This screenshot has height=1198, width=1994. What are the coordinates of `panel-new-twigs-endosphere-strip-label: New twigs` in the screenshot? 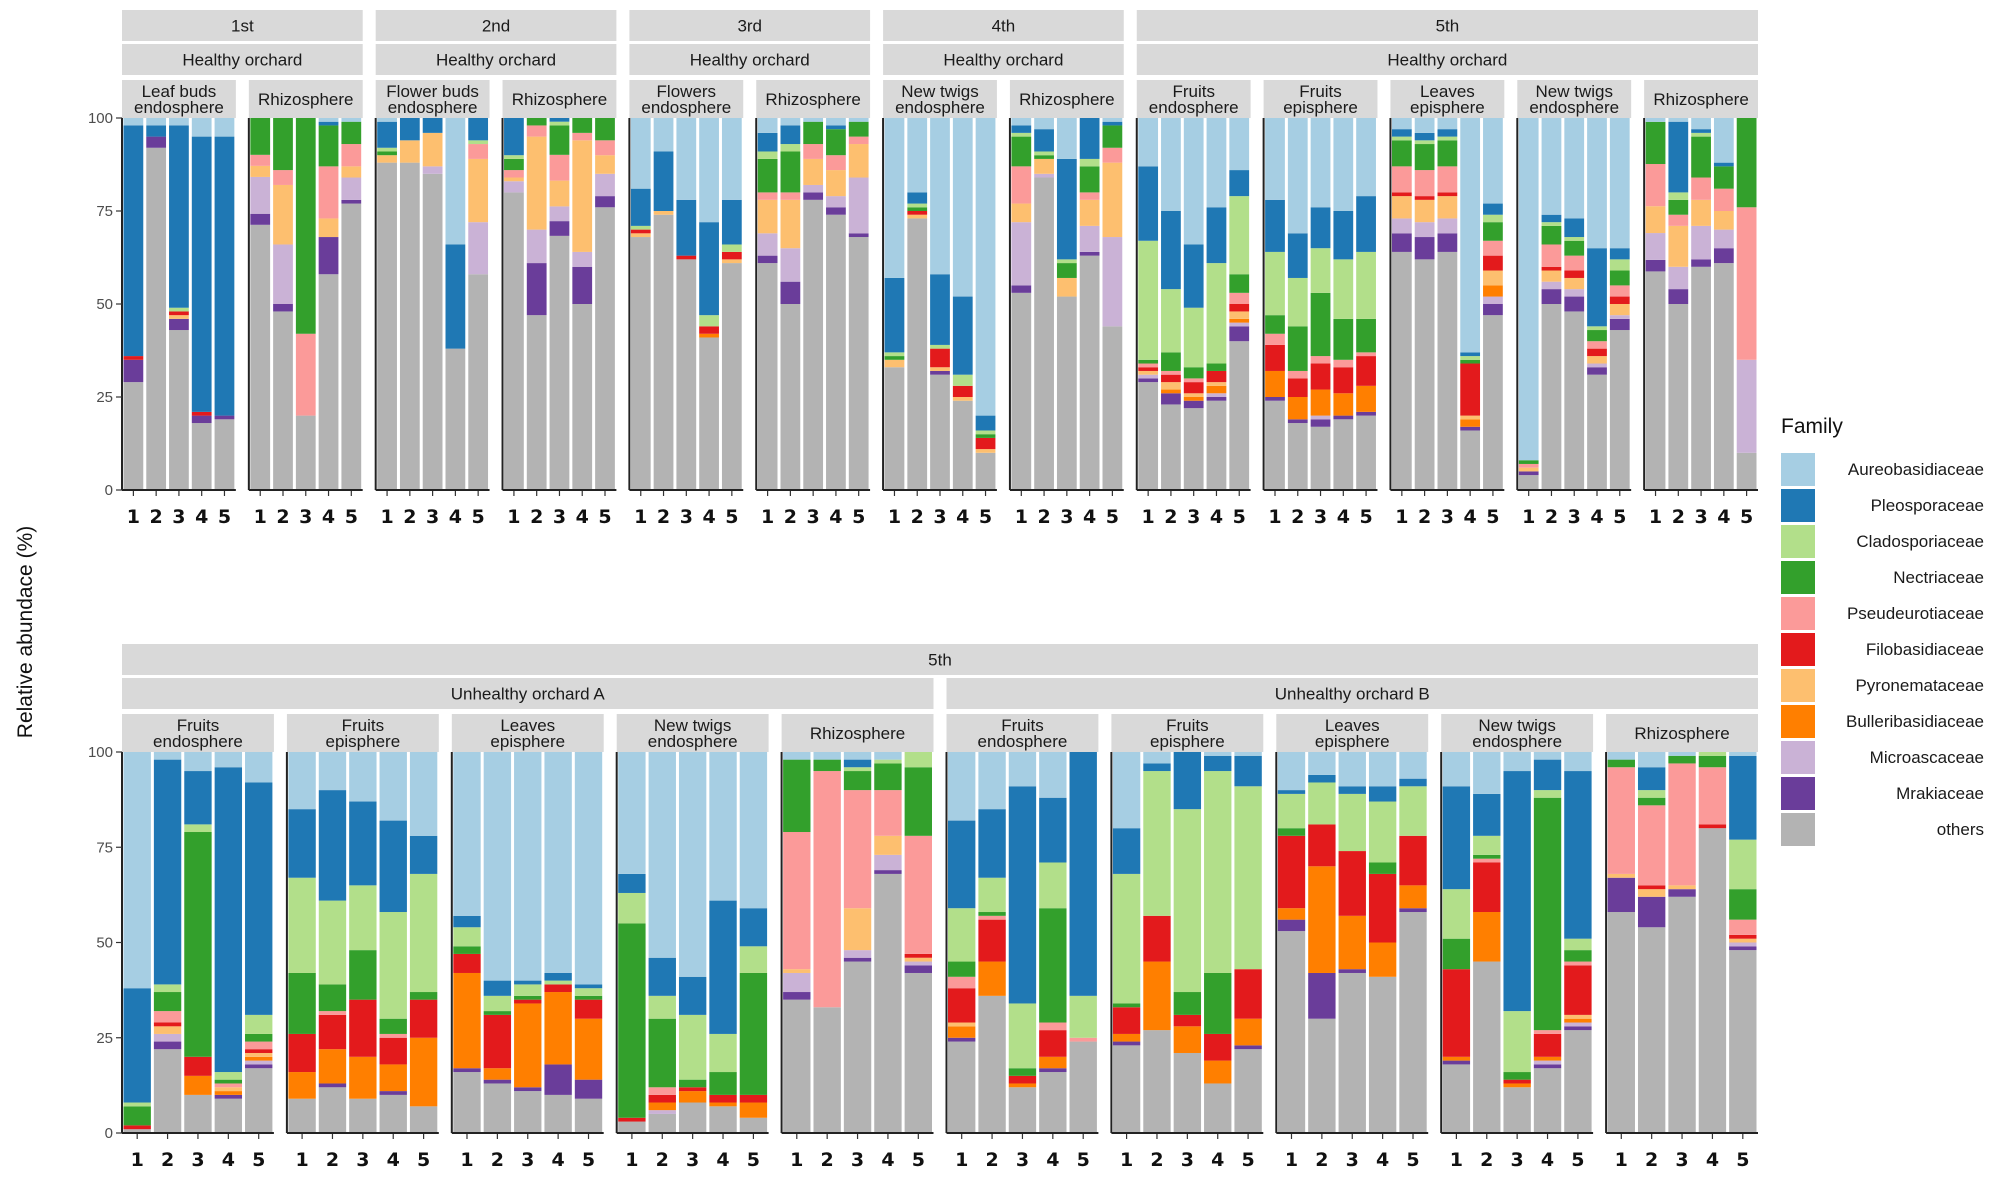 It's located at (1573, 91).